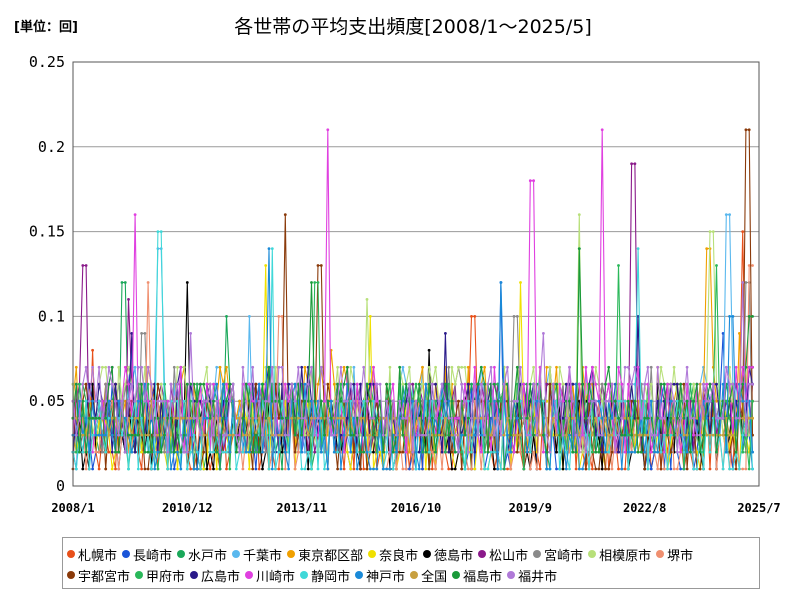 The height and width of the screenshot is (600, 800). Describe the element at coordinates (448, 554) in the screenshot. I see `legend-item: 徳島市` at that location.